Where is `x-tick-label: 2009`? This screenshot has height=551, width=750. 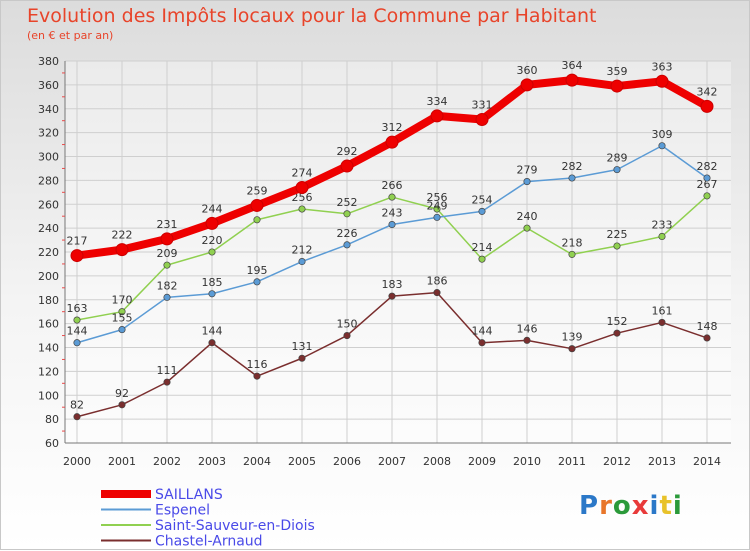 x-tick-label: 2009 is located at coordinates (482, 461).